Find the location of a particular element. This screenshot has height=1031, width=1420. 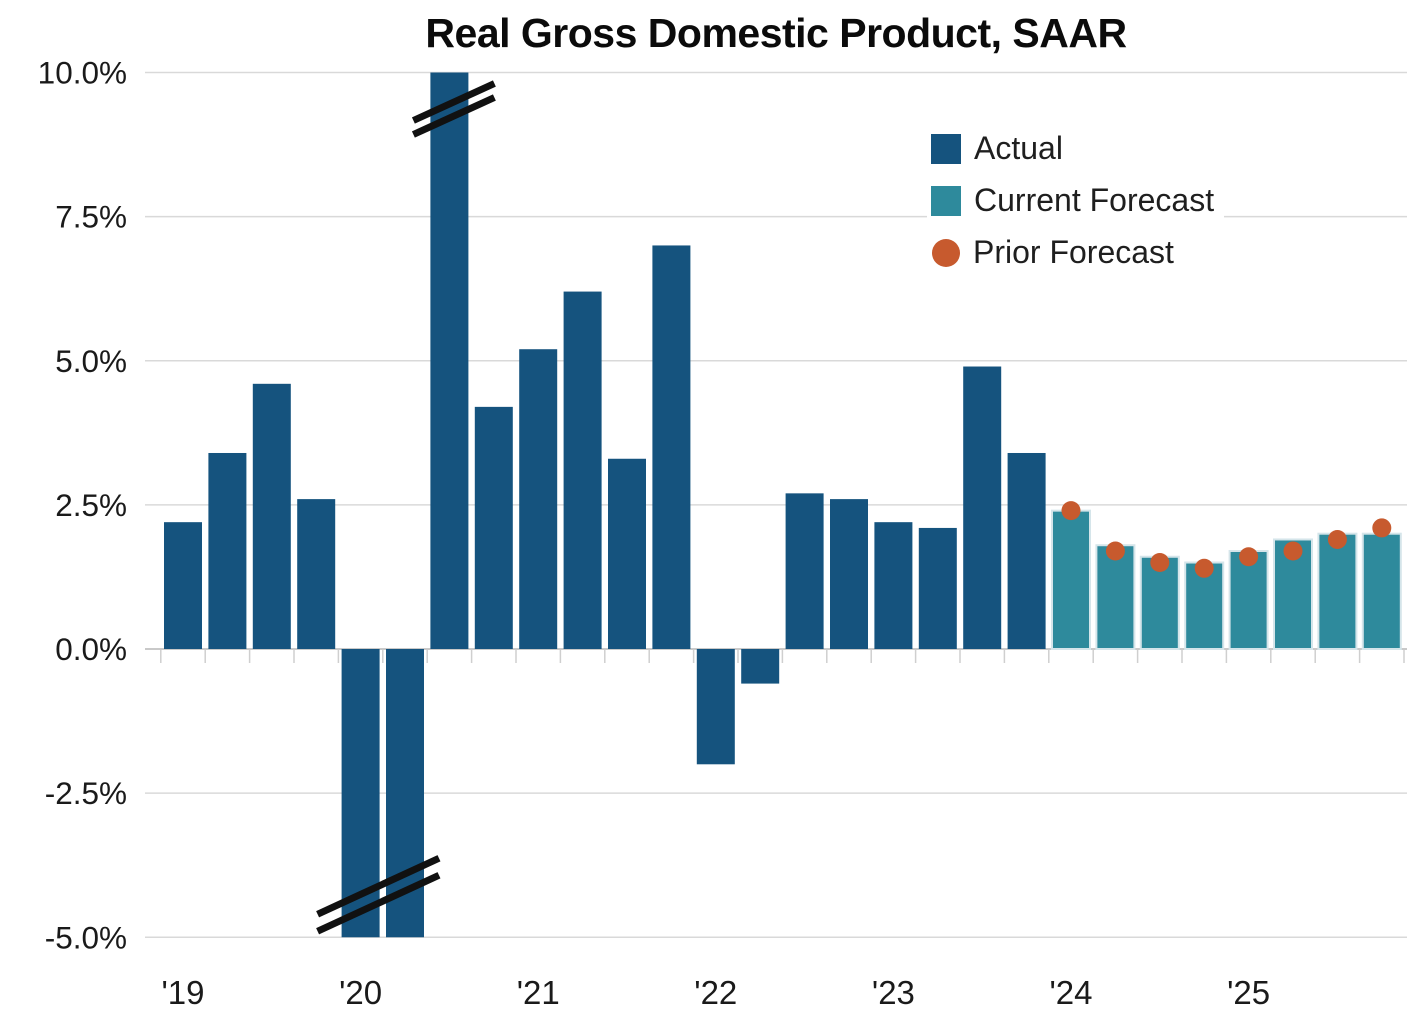

bar-2025-q4 is located at coordinates (1381, 591).